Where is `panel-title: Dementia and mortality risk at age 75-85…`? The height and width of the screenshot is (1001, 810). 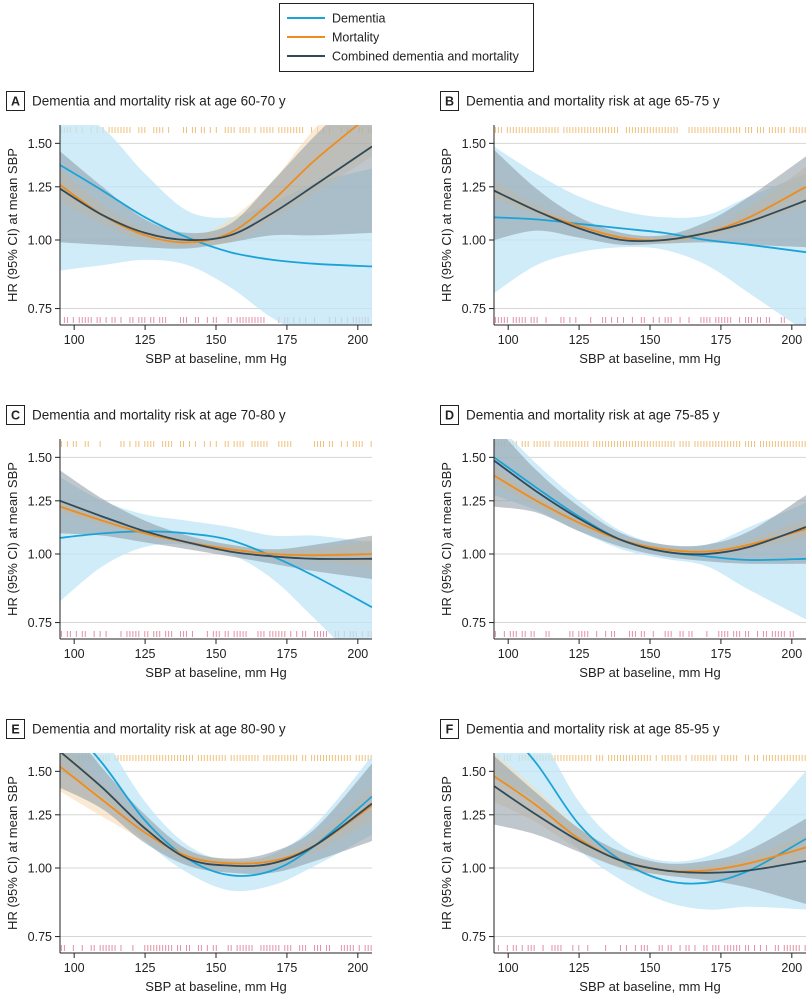
panel-title: Dementia and mortality risk at age 75-85… is located at coordinates (593, 415).